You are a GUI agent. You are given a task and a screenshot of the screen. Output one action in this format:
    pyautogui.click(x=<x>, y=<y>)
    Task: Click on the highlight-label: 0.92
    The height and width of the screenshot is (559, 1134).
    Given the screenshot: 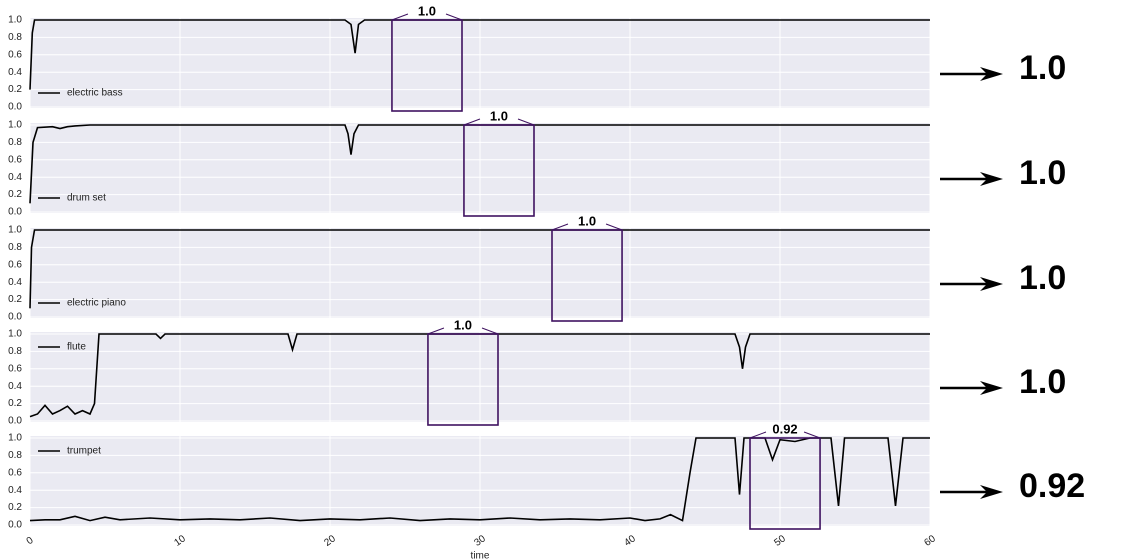 What is the action you would take?
    pyautogui.click(x=784, y=428)
    